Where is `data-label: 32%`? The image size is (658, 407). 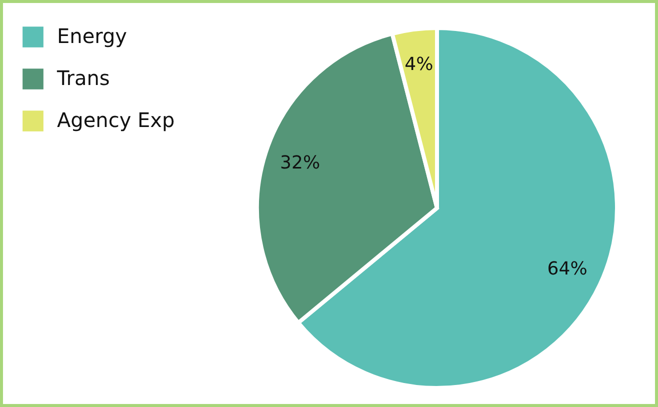 data-label: 32% is located at coordinates (300, 163).